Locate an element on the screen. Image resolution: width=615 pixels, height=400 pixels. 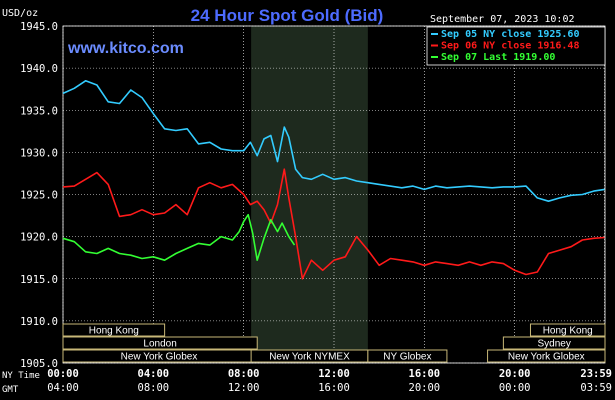
session-label-1: London is located at coordinates (159, 344).